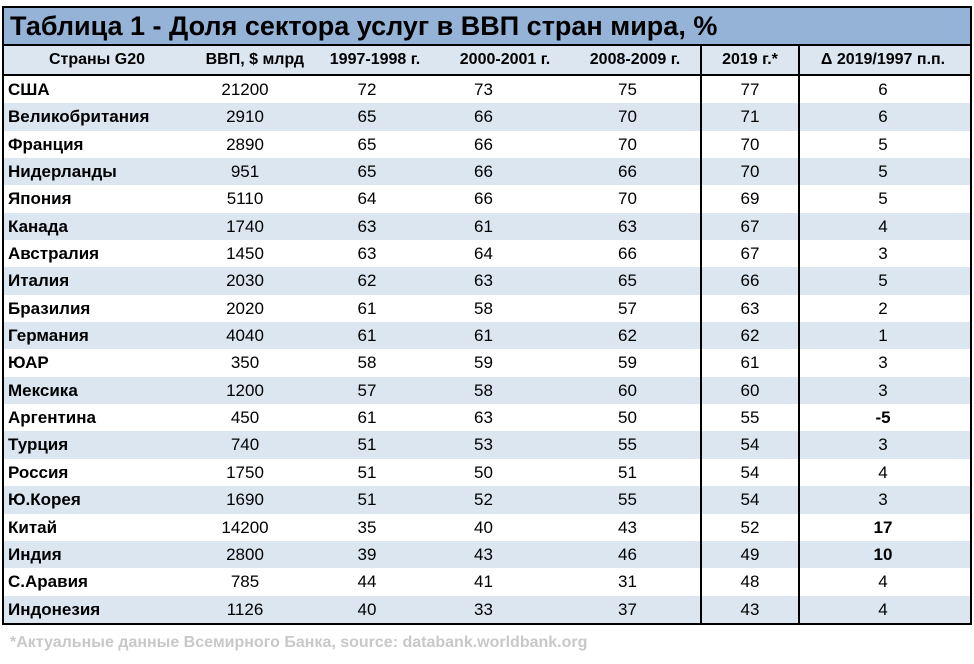 This screenshot has width=974, height=664. I want to click on share-1997-cell: 57, so click(367, 390).